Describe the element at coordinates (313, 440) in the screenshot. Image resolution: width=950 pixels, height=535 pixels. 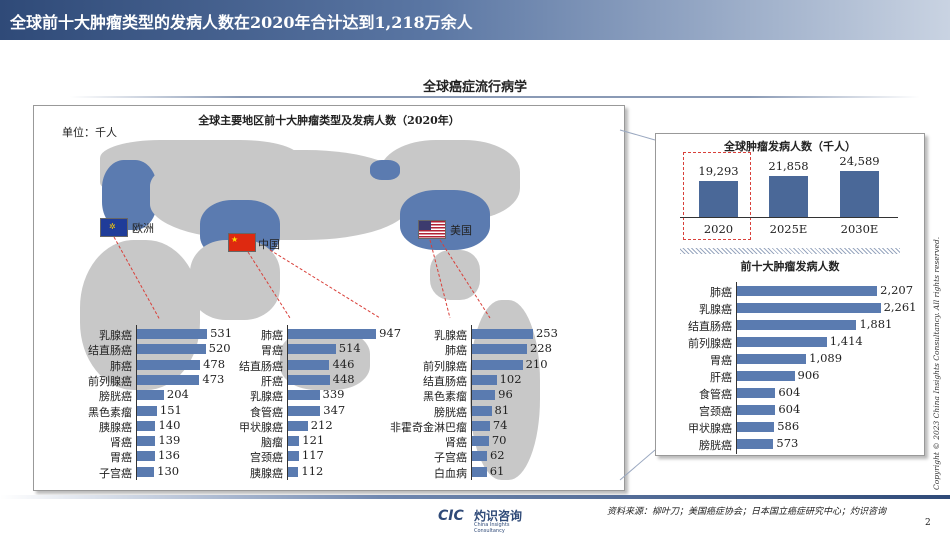
I see `bar-value: 121` at that location.